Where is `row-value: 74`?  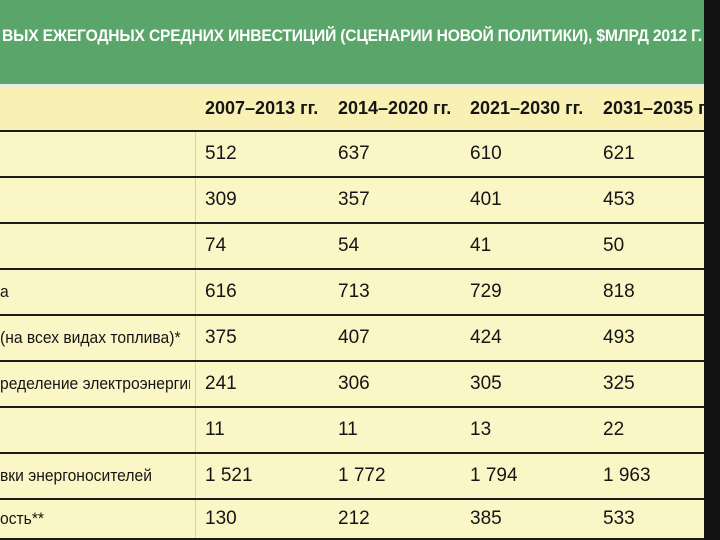
row-value: 74 is located at coordinates (216, 245).